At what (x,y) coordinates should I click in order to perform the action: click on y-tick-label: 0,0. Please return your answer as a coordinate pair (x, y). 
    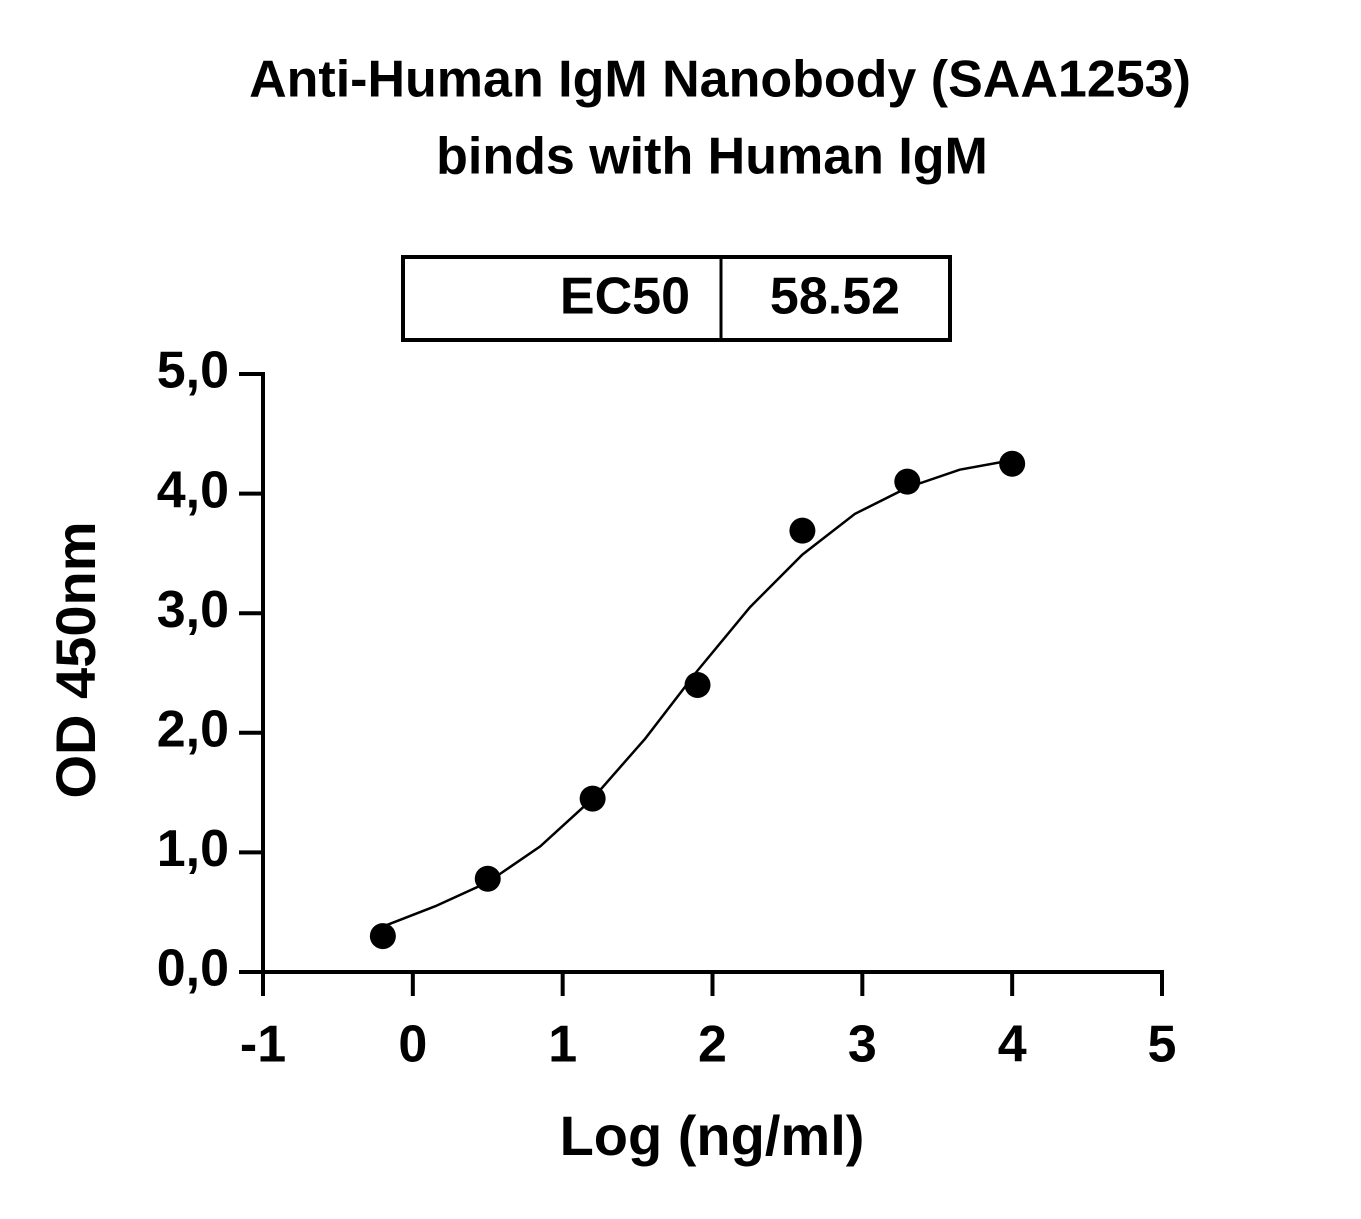
    Looking at the image, I should click on (193, 969).